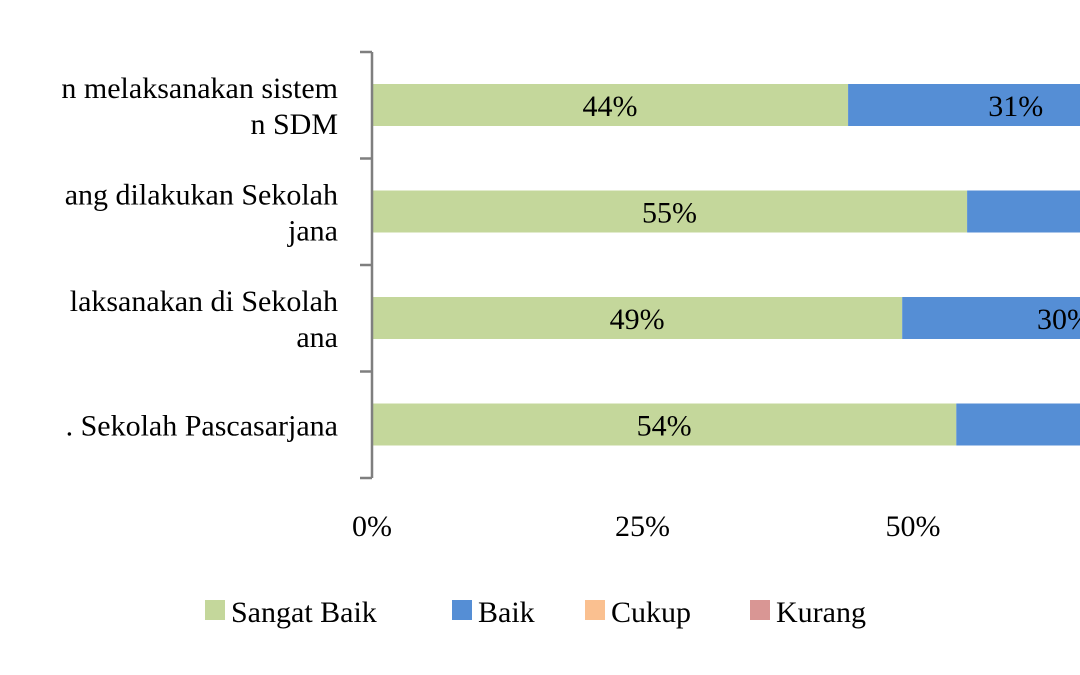 The image size is (1080, 675). Describe the element at coordinates (304, 612) in the screenshot. I see `legend-label: Sangat Baik` at that location.